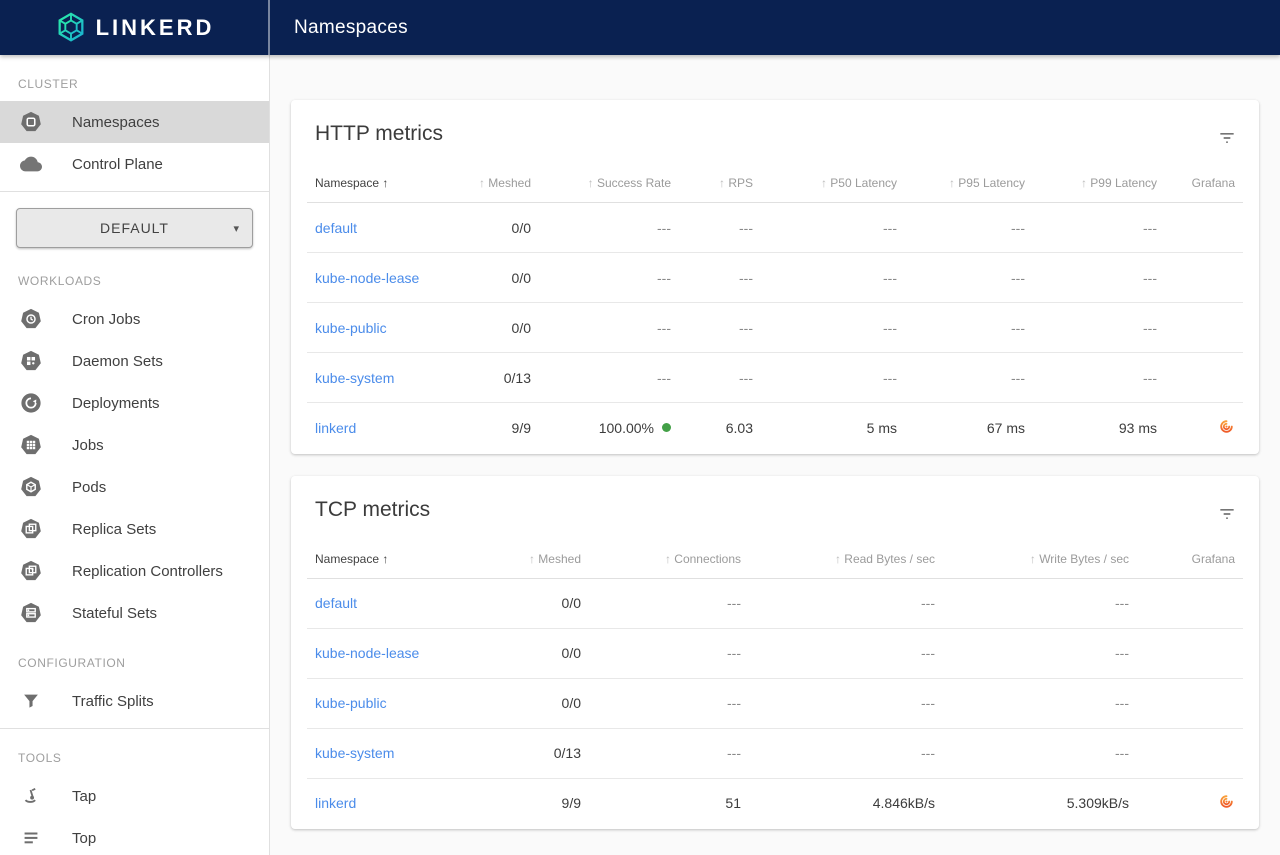 This screenshot has width=1280, height=855. I want to click on sidebar-item-deployments: Deployments, so click(134, 403).